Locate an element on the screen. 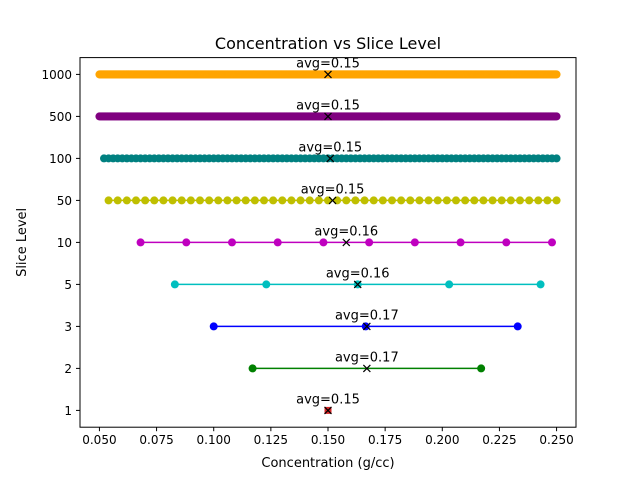 The height and width of the screenshot is (480, 640). x-tick-label: 0.075 is located at coordinates (156, 440).